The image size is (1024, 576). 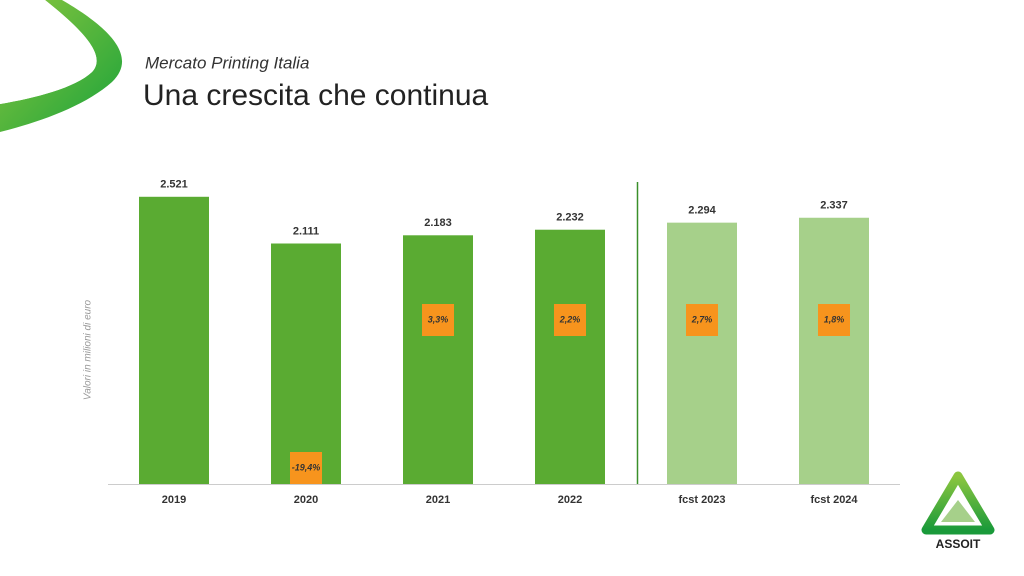 I want to click on growth-label: 2,7%, so click(x=702, y=319).